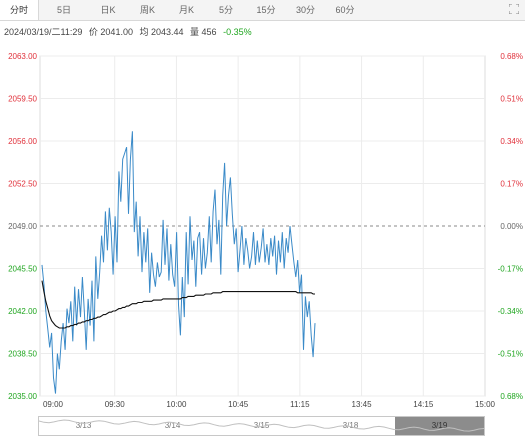 The image size is (525, 442). What do you see at coordinates (108, 10) in the screenshot?
I see `tab-2: 日K` at bounding box center [108, 10].